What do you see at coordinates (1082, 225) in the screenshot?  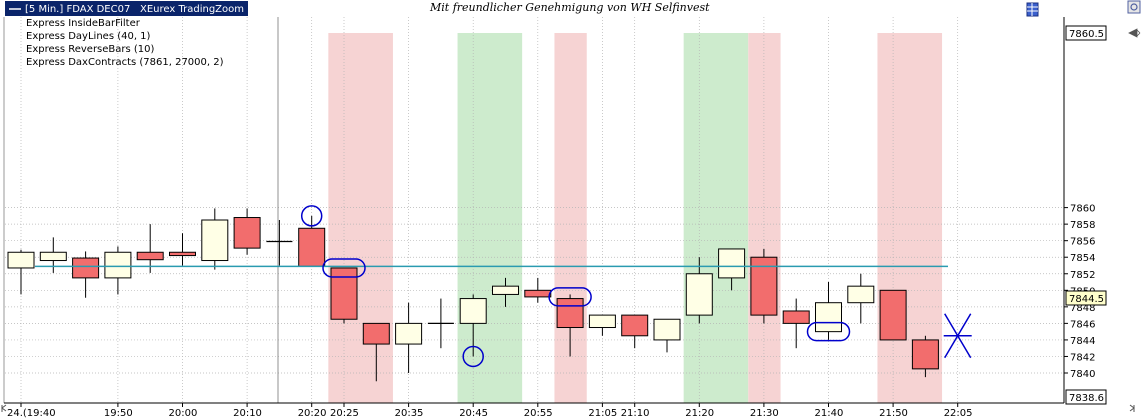 I see `y-tick-label-7858: 7858` at bounding box center [1082, 225].